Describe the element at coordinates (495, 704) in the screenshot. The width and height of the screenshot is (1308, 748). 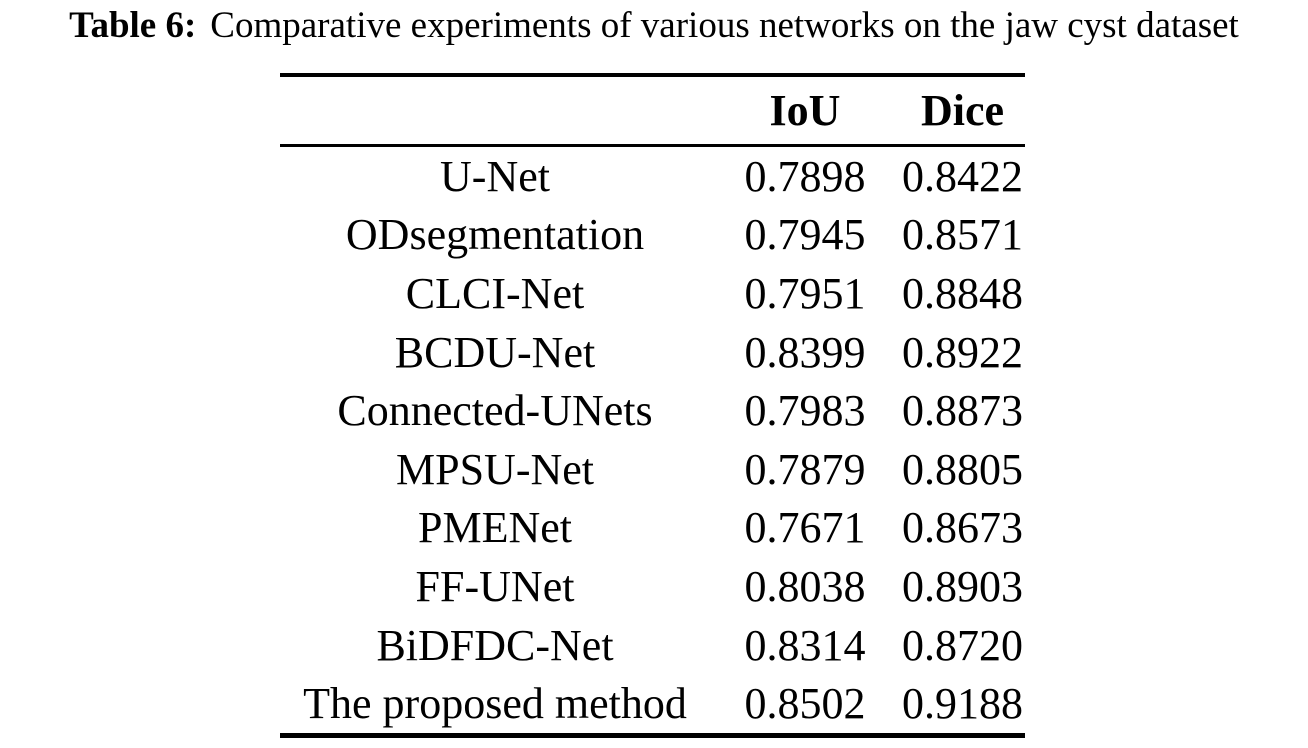
I see `model-cell: The proposed method` at that location.